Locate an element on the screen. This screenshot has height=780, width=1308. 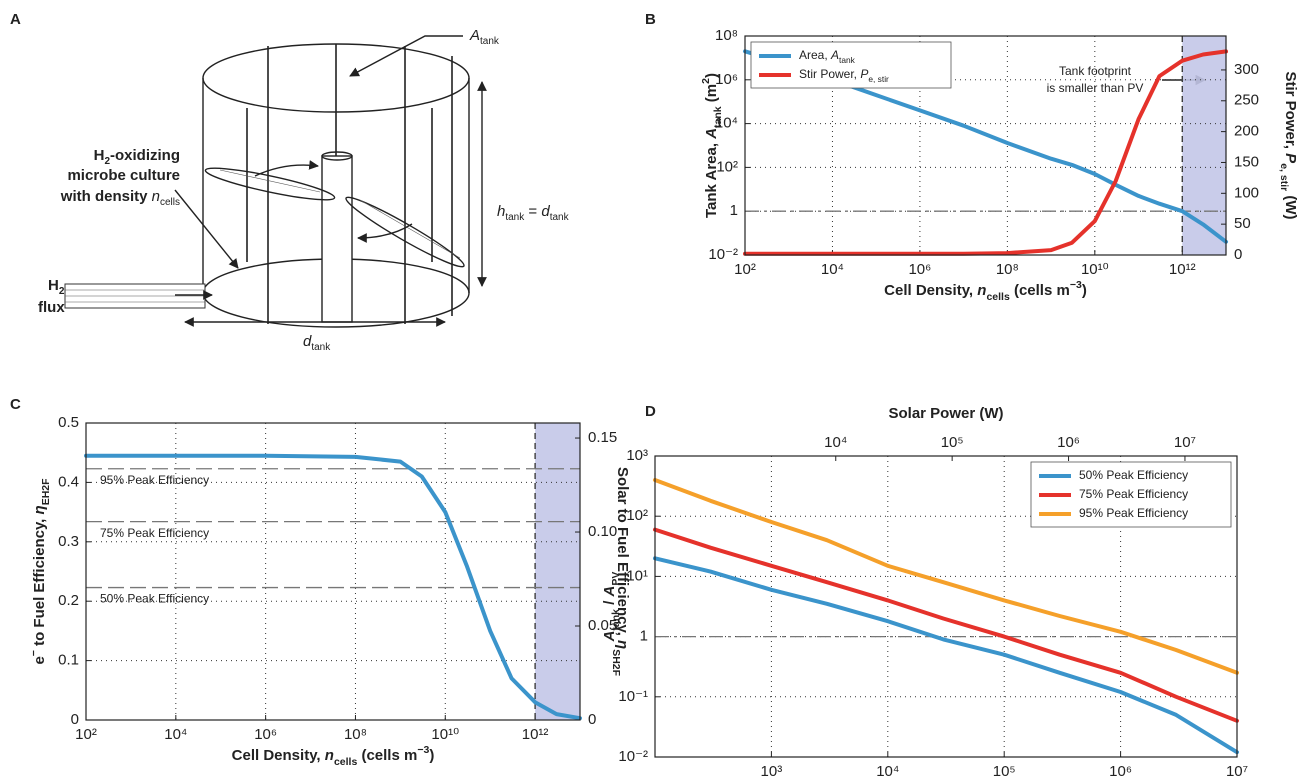
label-part: SH2F is located at coordinates (616, 662).